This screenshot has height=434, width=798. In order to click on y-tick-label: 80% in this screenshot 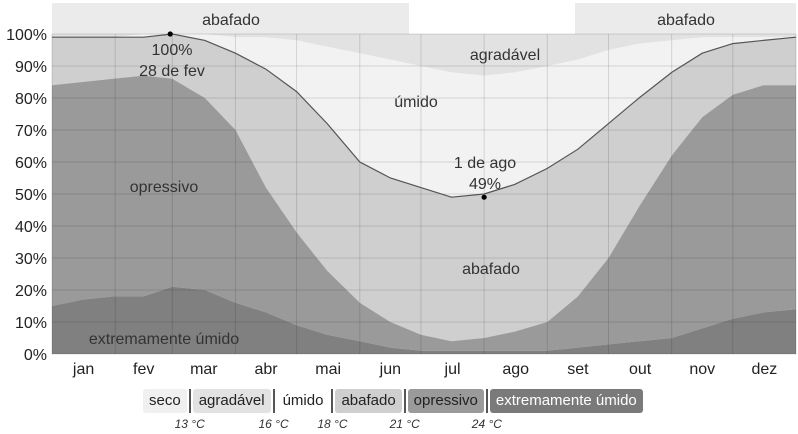, I will do `click(31, 99)`.